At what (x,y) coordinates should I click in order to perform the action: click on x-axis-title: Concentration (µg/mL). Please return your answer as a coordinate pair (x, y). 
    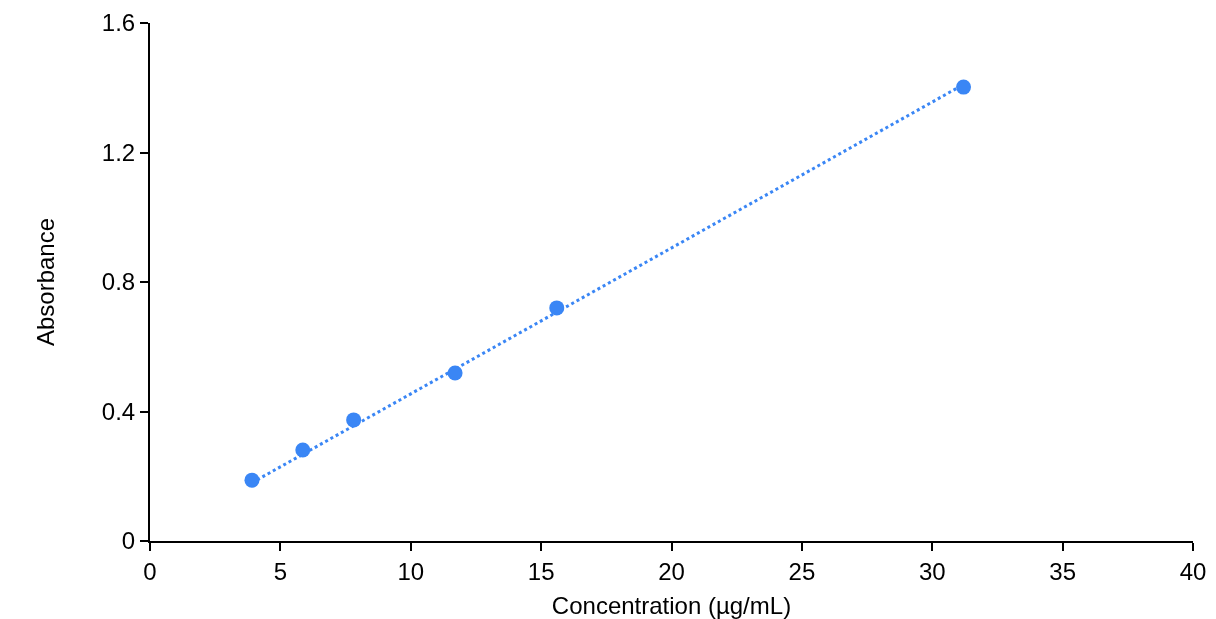
    Looking at the image, I should click on (671, 605).